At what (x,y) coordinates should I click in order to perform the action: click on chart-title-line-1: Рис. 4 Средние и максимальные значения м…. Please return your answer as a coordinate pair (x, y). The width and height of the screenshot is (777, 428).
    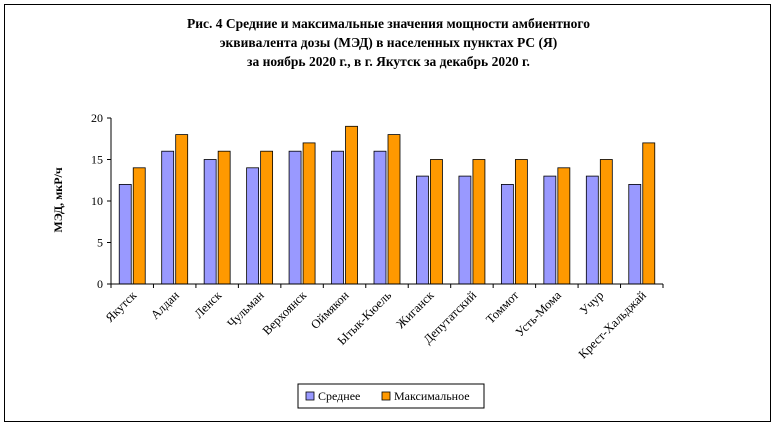
    Looking at the image, I should click on (388, 23).